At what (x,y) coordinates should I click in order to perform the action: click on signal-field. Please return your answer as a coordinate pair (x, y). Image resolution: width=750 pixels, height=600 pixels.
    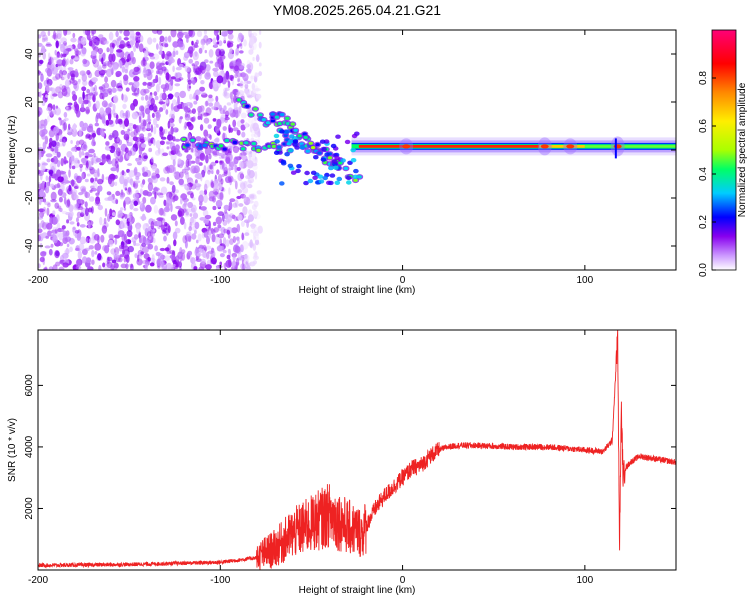
    Looking at the image, I should click on (428, 141).